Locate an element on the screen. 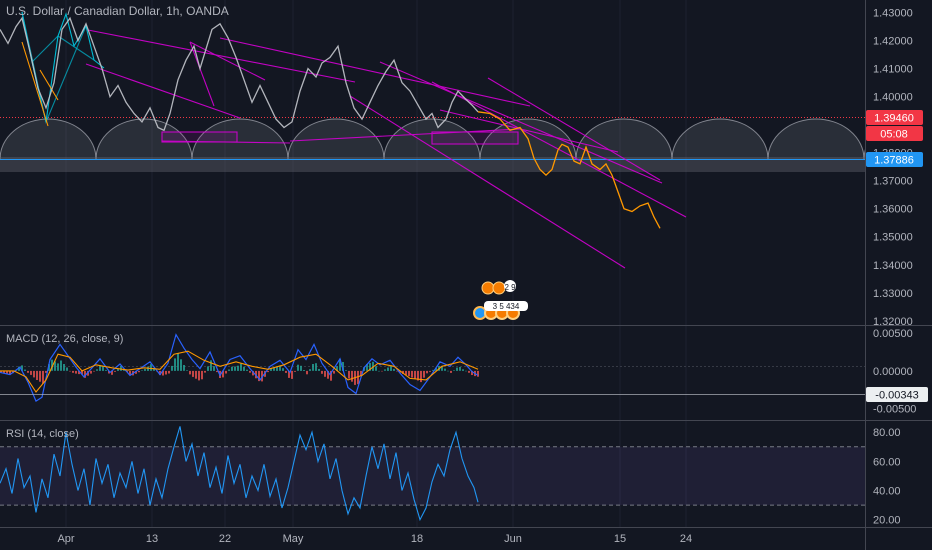 The width and height of the screenshot is (932, 550). price-tick-label: 1.35000 is located at coordinates (893, 238).